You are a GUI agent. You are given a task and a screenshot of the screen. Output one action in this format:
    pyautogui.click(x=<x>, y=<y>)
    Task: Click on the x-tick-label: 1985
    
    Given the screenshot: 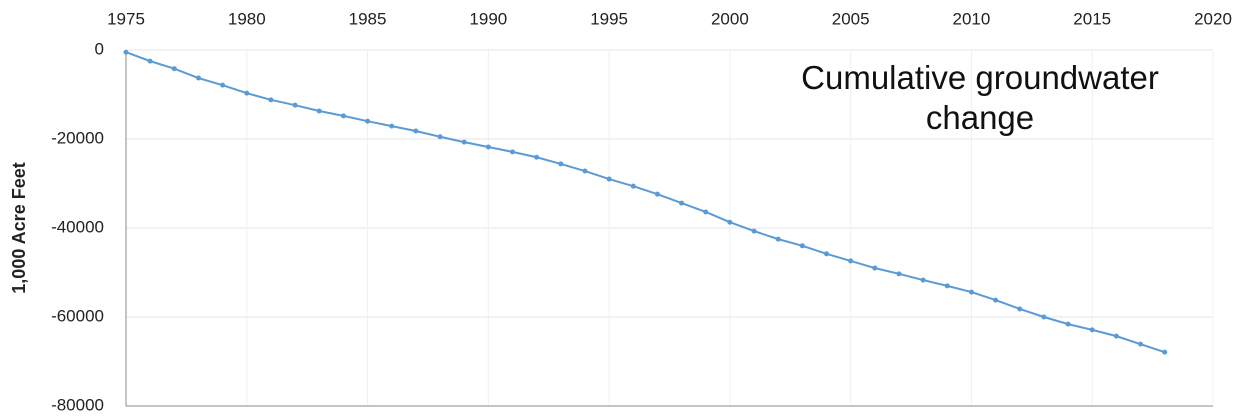 What is the action you would take?
    pyautogui.click(x=368, y=18)
    